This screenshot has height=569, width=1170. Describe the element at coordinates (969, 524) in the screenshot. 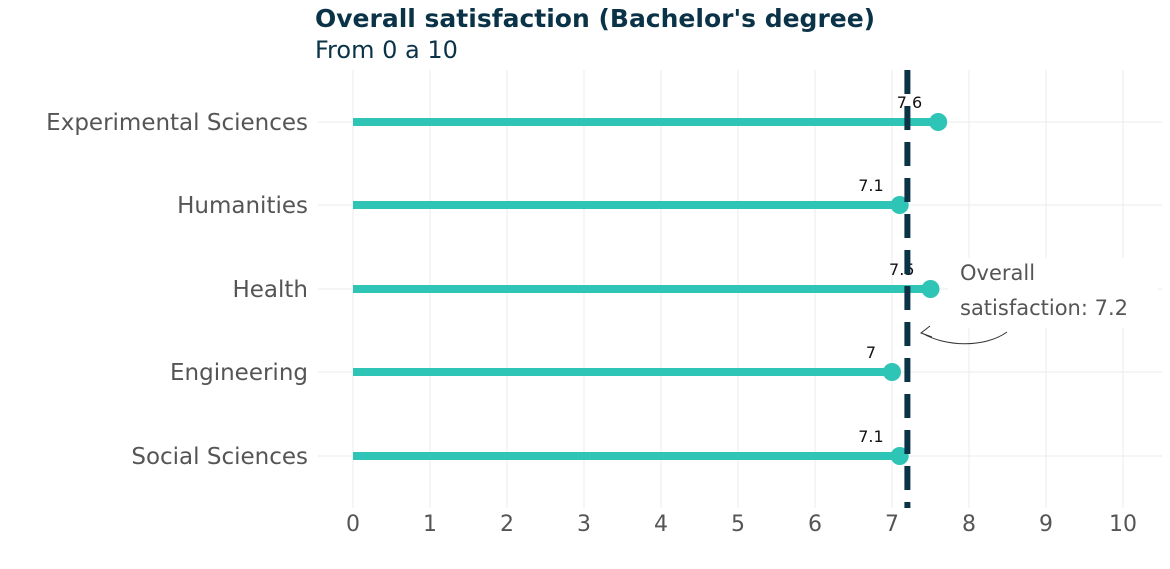

I see `x-tick-label: 8` at that location.